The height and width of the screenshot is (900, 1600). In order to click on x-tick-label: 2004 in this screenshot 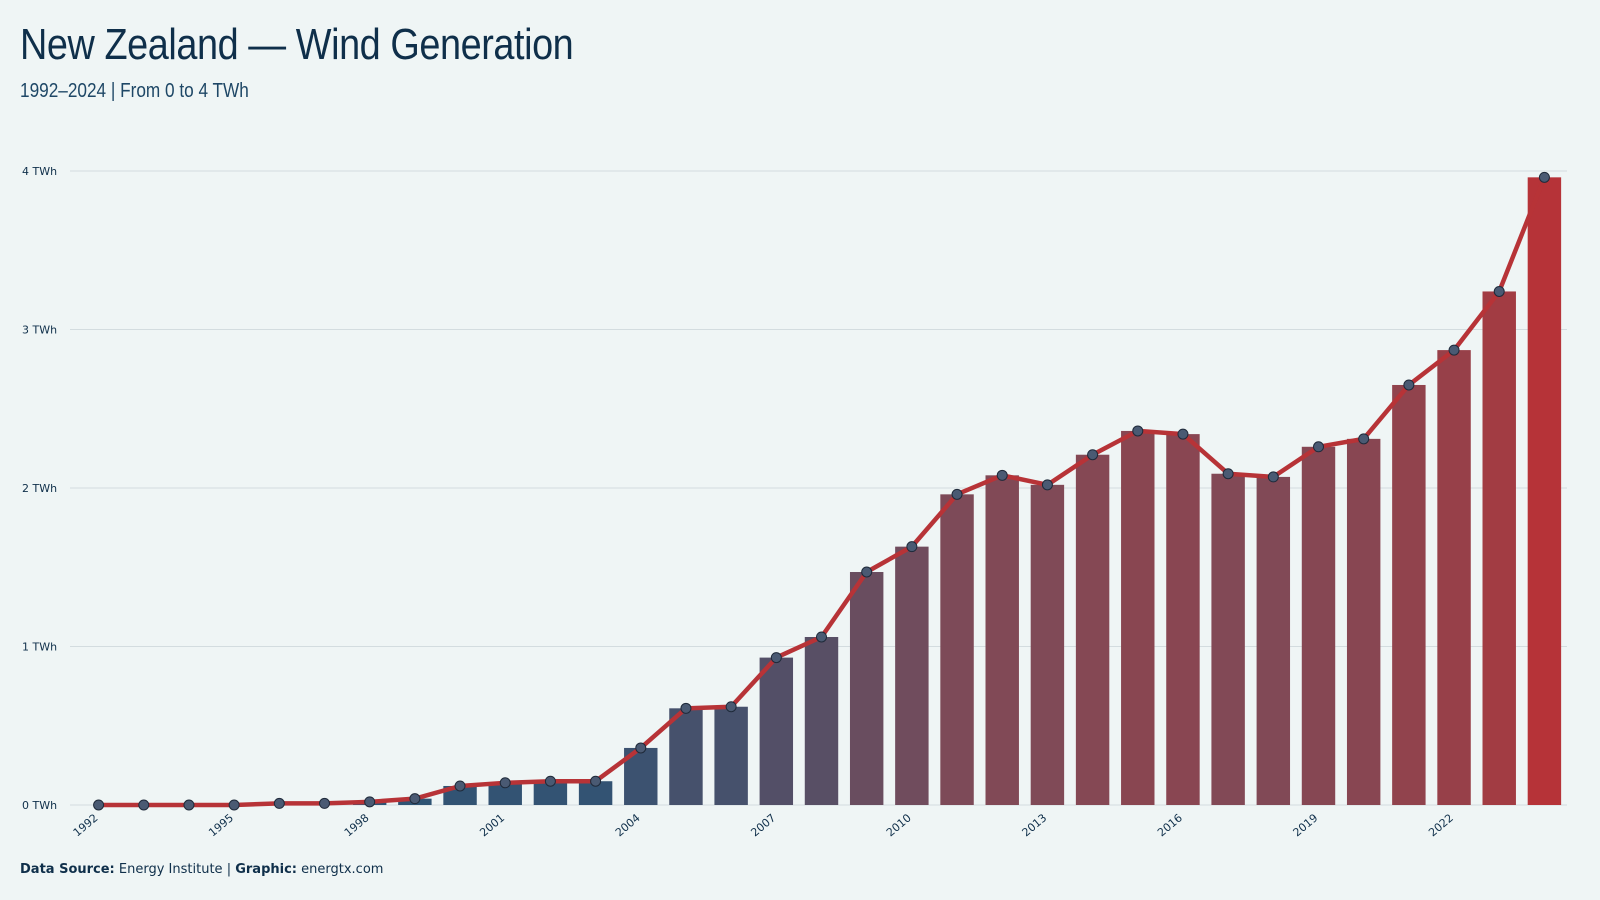, I will do `click(628, 825)`.